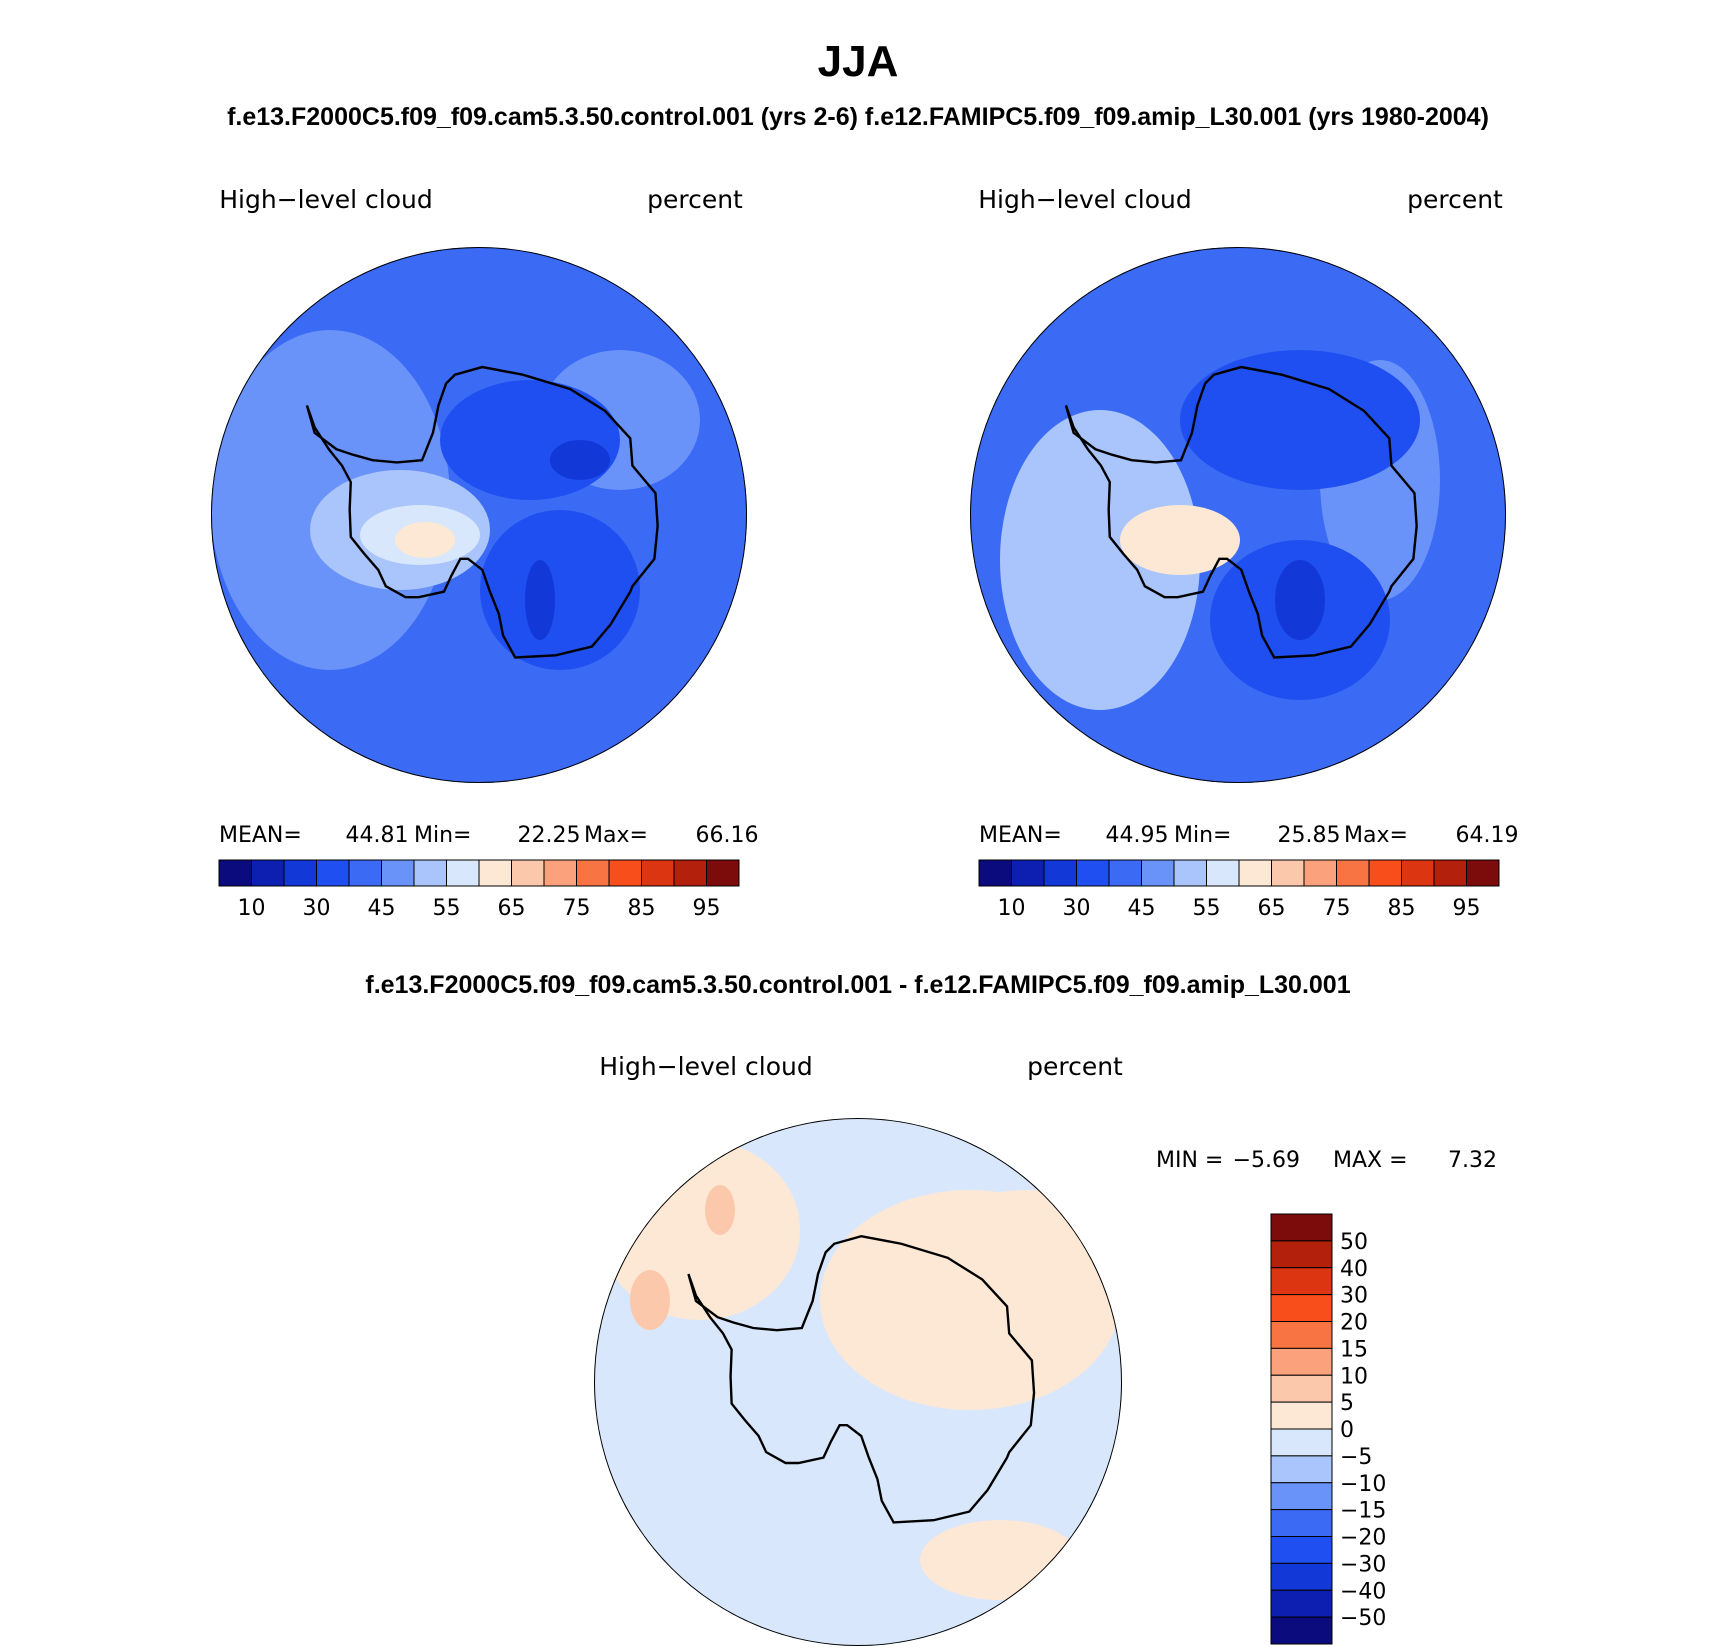 The width and height of the screenshot is (1710, 1649). Describe the element at coordinates (1363, 1538) in the screenshot. I see `colorbar-label: −20` at that location.